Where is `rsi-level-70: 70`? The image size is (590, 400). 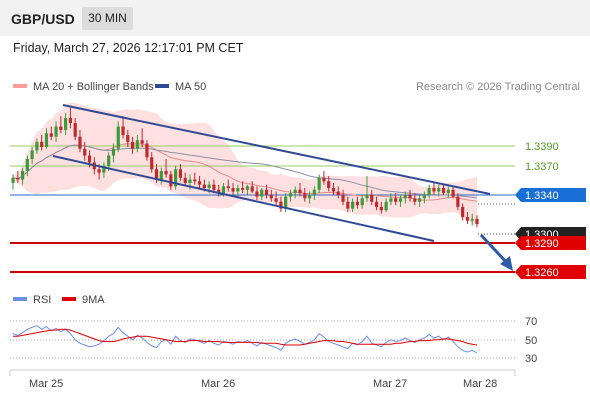 rsi-level-70: 70 is located at coordinates (531, 322).